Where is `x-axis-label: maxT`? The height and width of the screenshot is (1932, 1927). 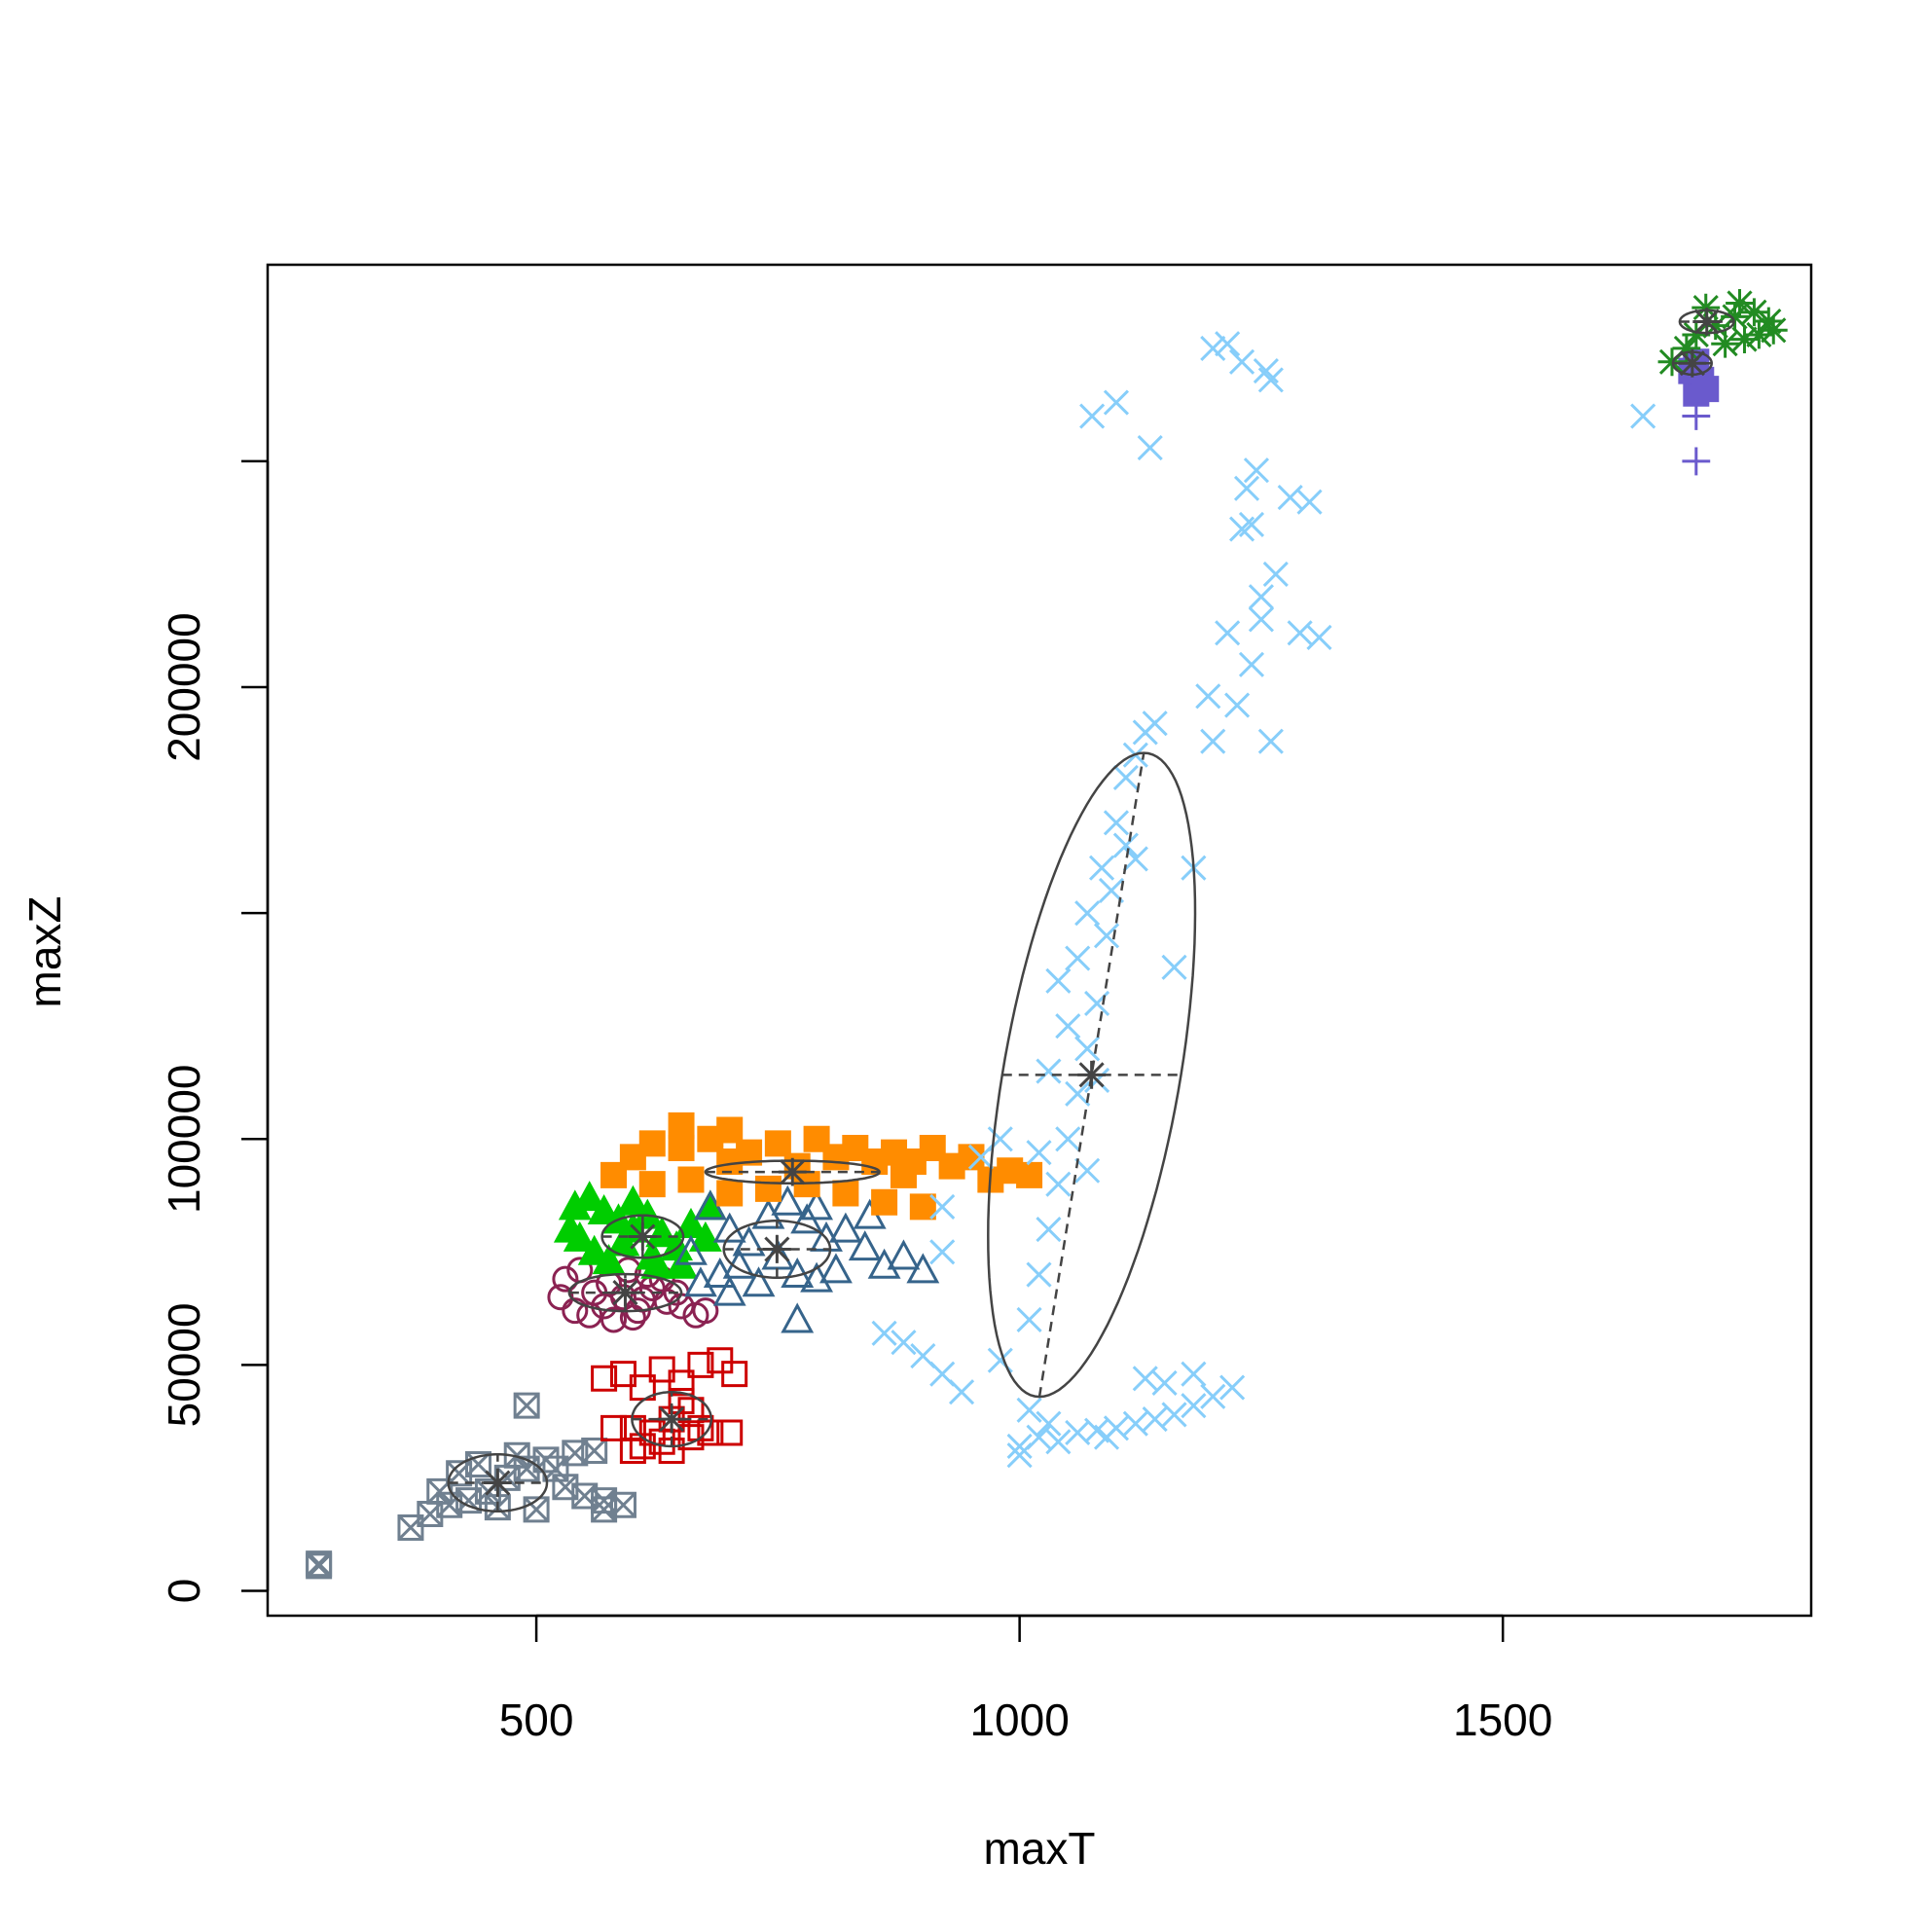
x-axis-label: maxT is located at coordinates (1040, 1848).